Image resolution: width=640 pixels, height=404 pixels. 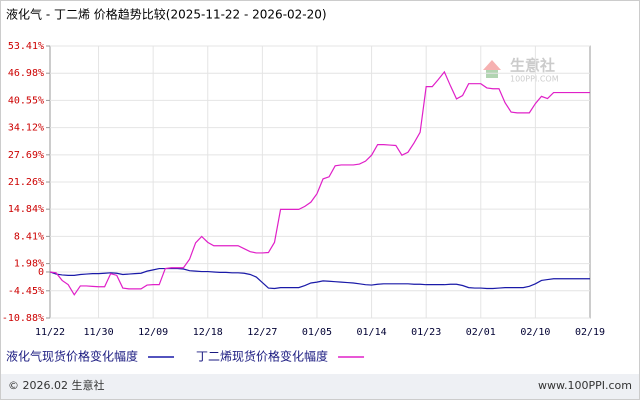 I want to click on watermark-text: 生意社, so click(x=532, y=66).